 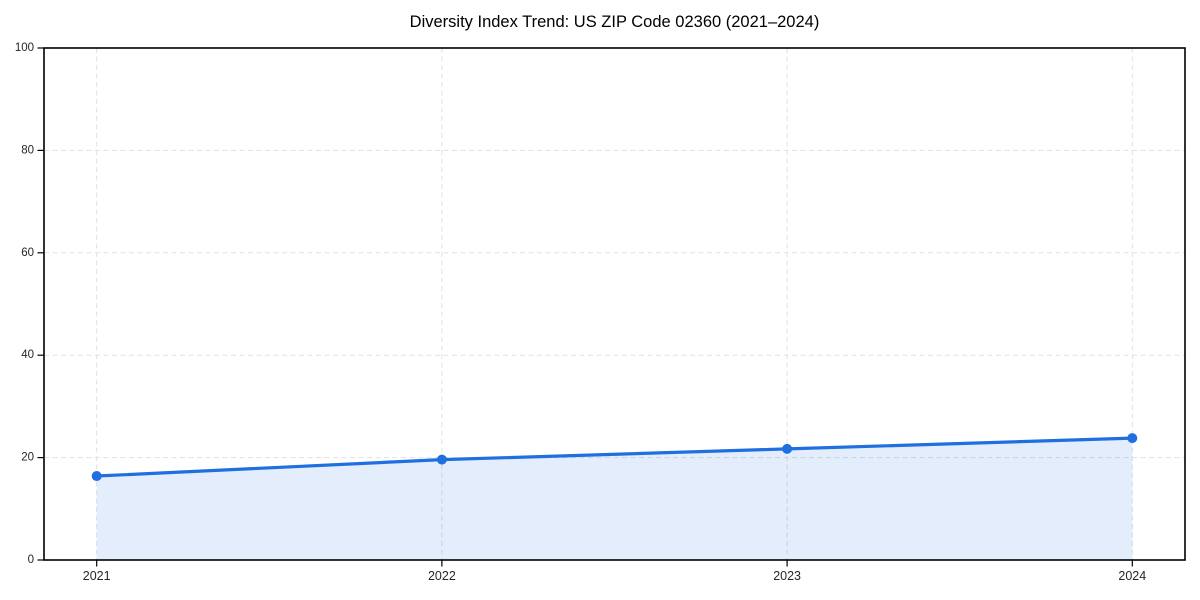 I want to click on y-tick-label: 80, so click(x=27, y=150).